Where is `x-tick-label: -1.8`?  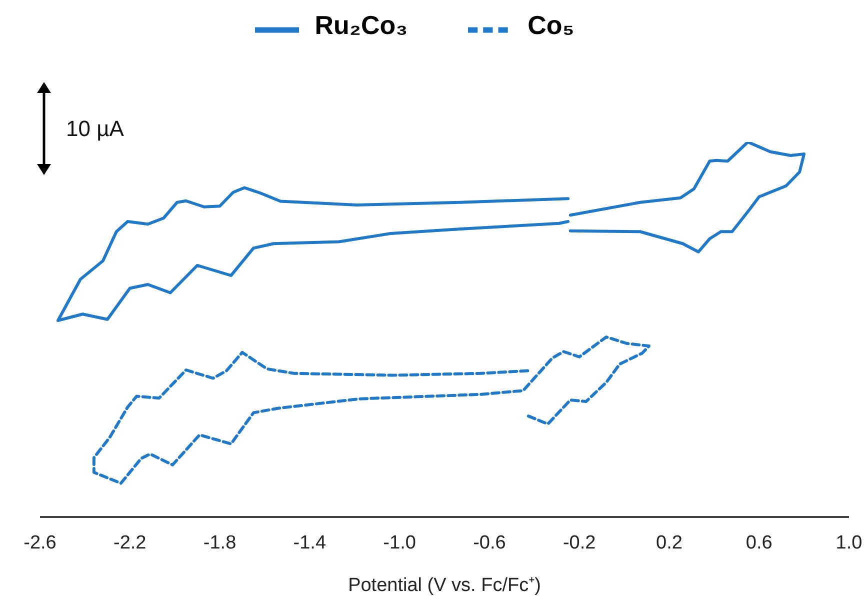
x-tick-label: -1.8 is located at coordinates (219, 543).